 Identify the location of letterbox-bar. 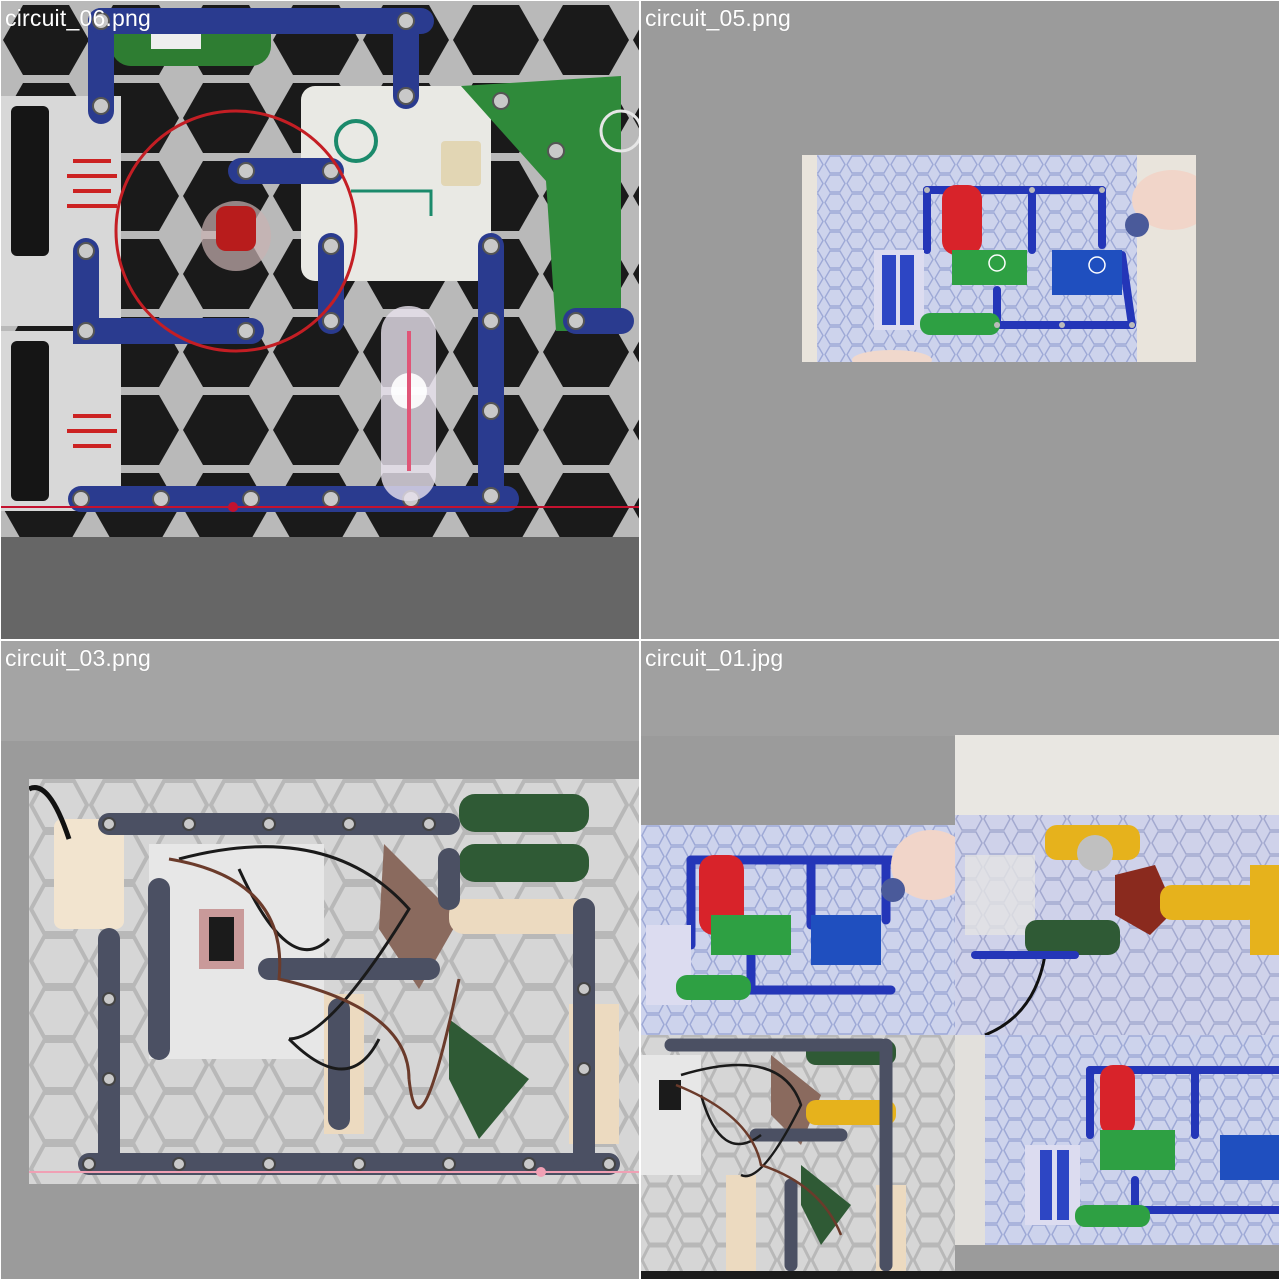
(320, 588).